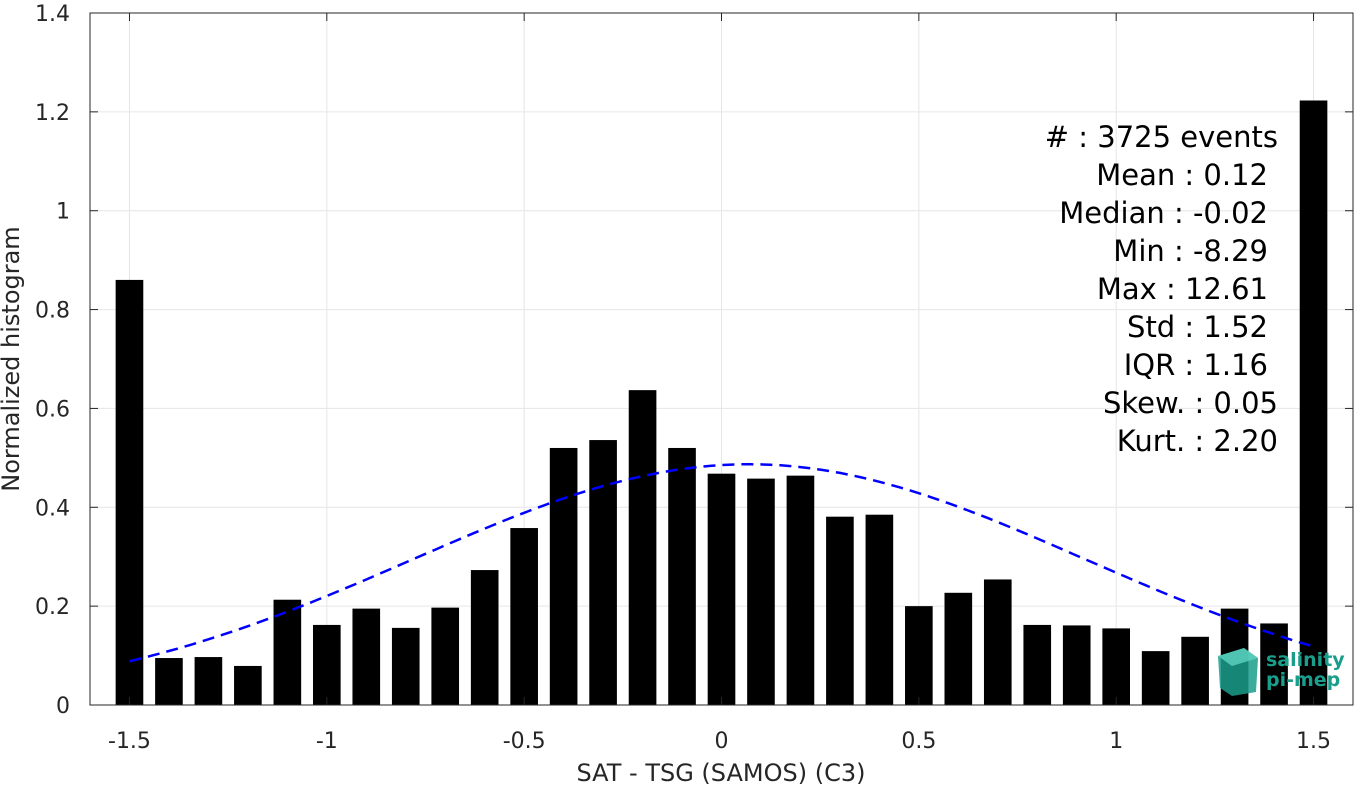 This screenshot has width=1367, height=785. Describe the element at coordinates (918, 741) in the screenshot. I see `x-tick-label-4: 0.5` at that location.